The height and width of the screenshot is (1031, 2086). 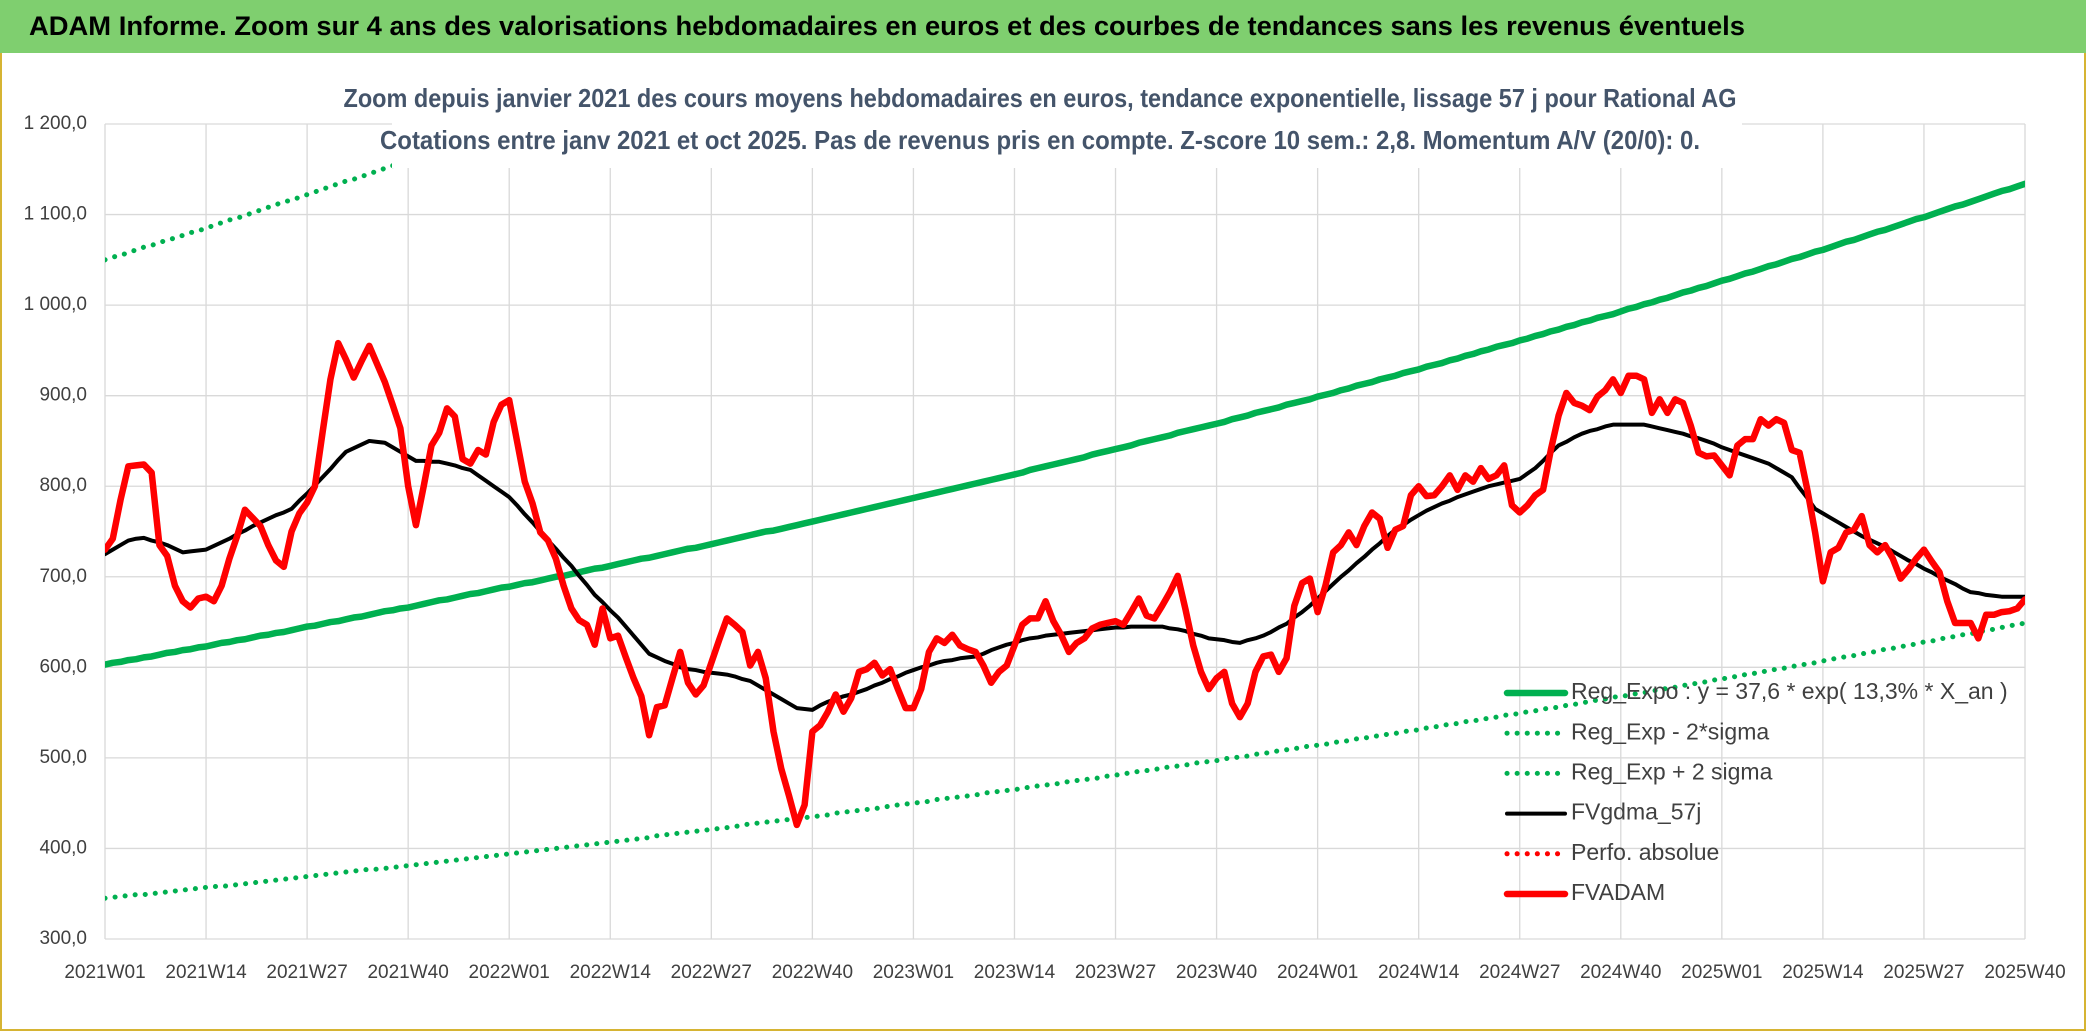 I want to click on x-tick-label: 2025W14, so click(x=1823, y=972).